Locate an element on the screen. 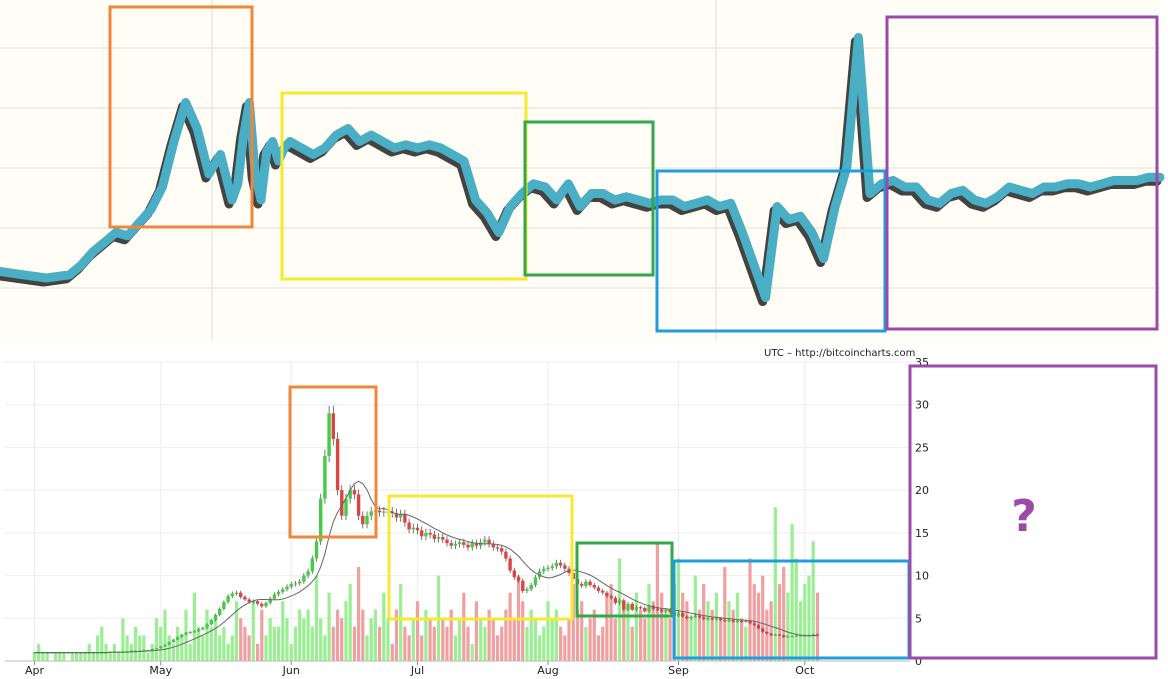 The image size is (1168, 679). y-tick-label: 25 is located at coordinates (922, 447).